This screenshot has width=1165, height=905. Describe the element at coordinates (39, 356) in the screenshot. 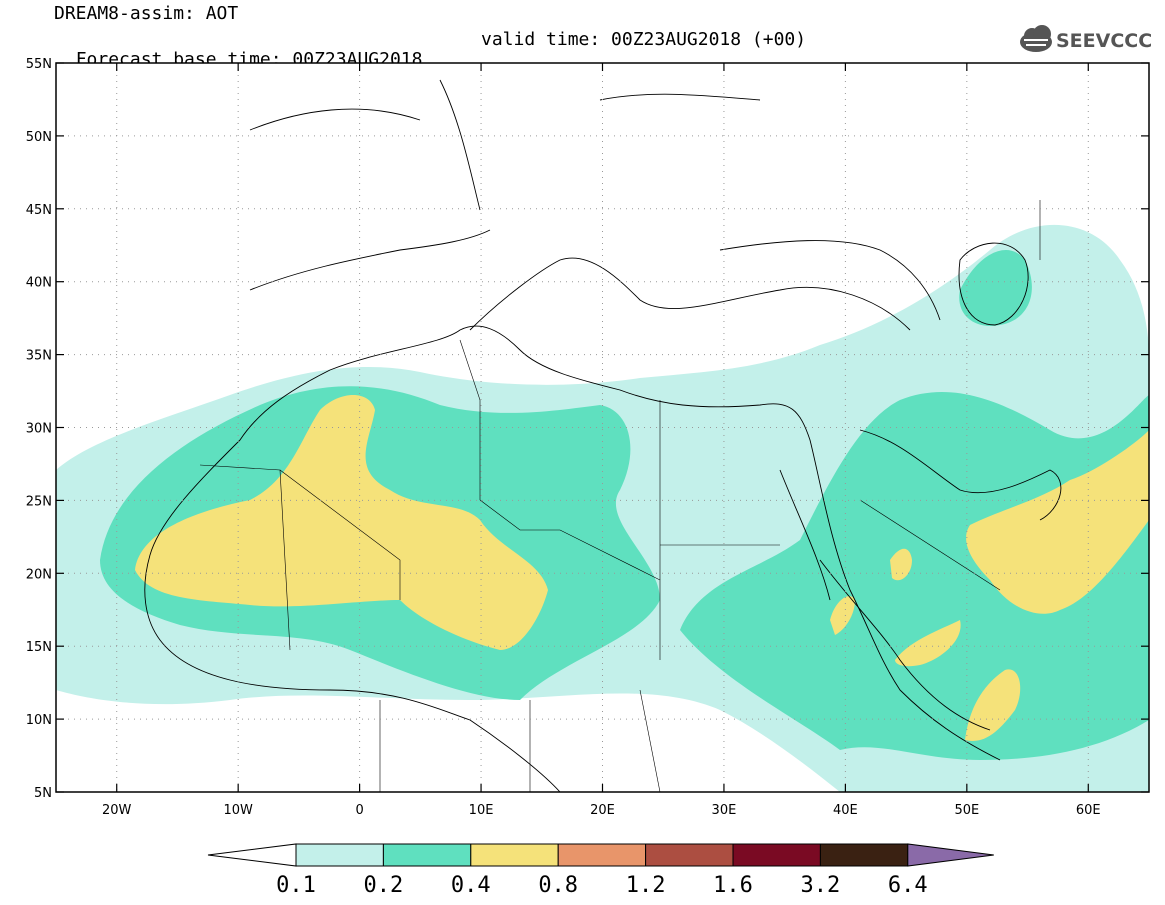

I see `lat-tick-label: 35N` at that location.